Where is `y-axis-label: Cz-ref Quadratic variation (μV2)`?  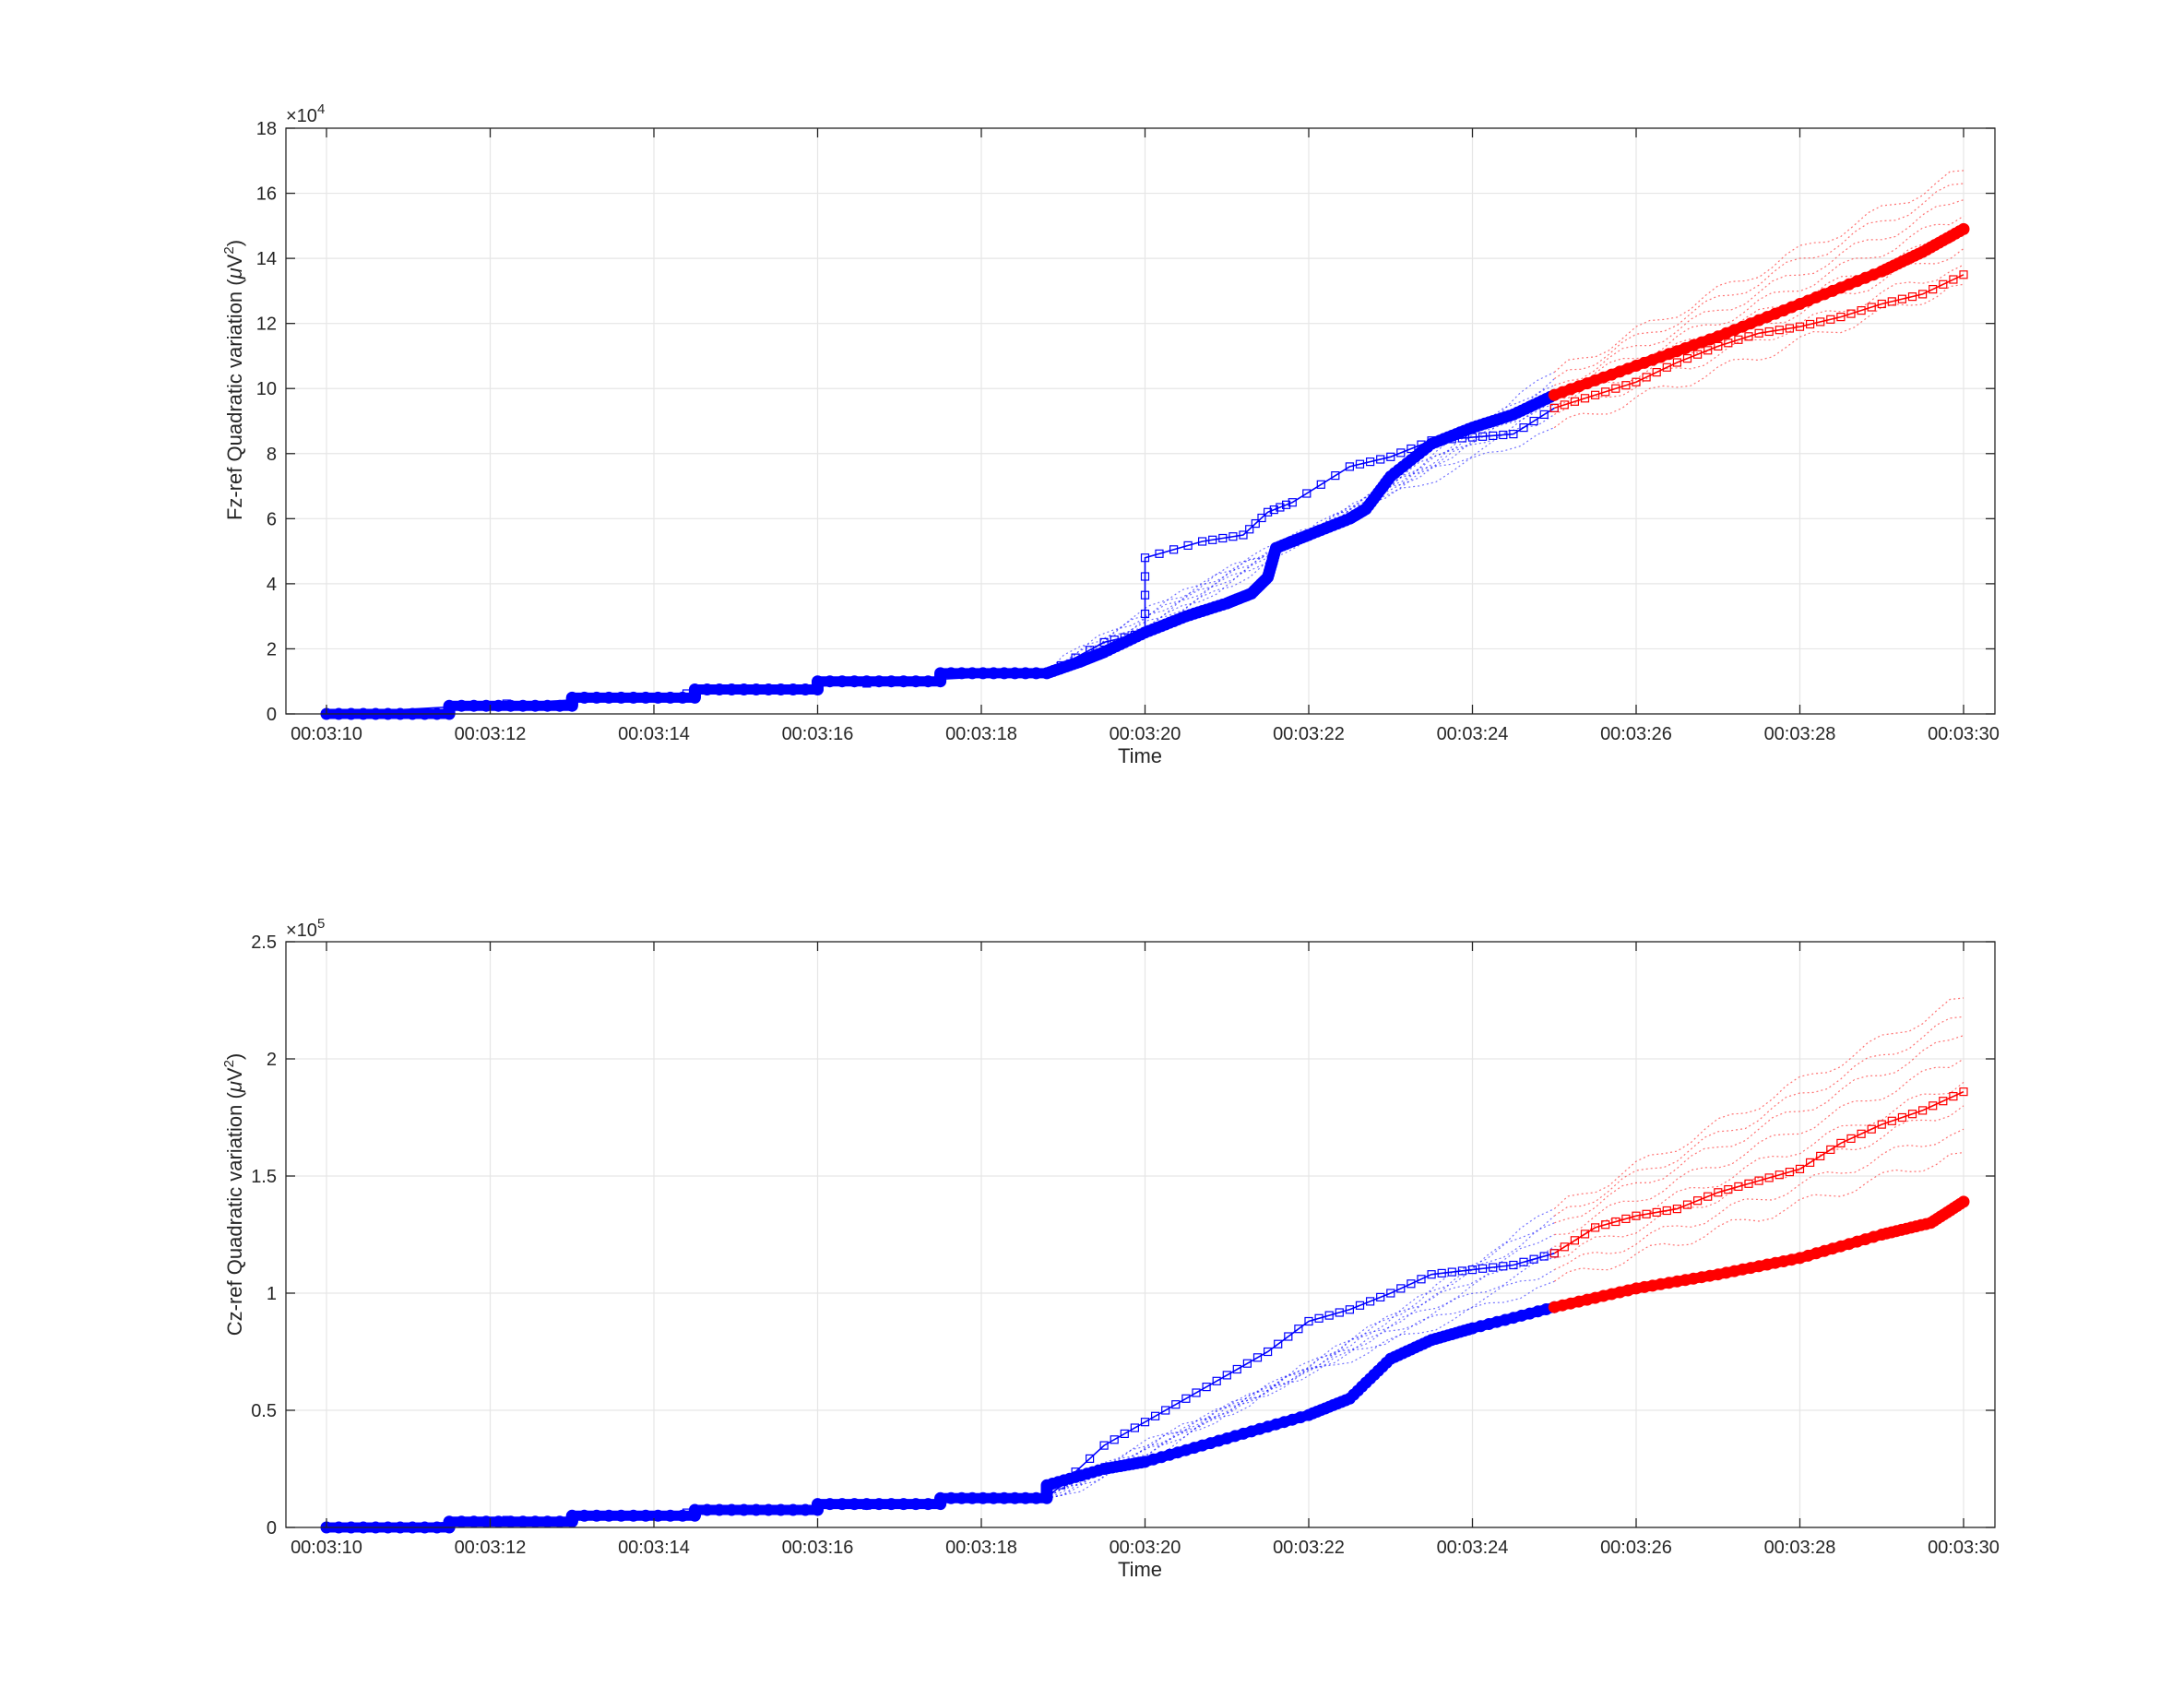 y-axis-label: Cz-ref Quadratic variation (μV2) is located at coordinates (233, 1195).